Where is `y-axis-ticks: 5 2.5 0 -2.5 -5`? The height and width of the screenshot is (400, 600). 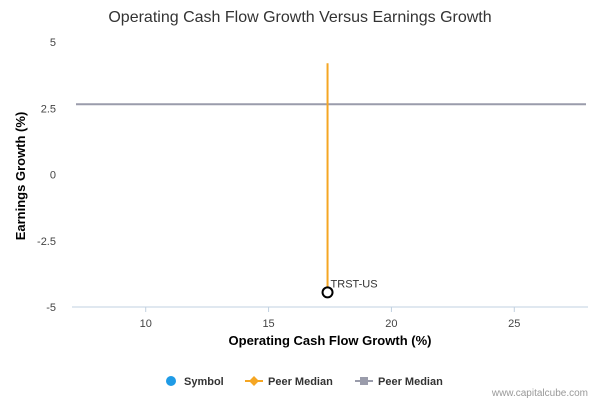
y-axis-ticks: 5 2.5 0 -2.5 -5 is located at coordinates (46, 175).